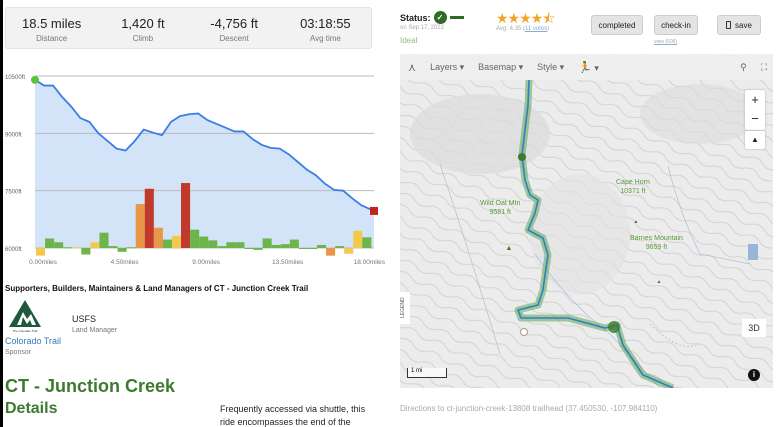  I want to click on peak-name: Wild Oat Mtn, so click(500, 203).